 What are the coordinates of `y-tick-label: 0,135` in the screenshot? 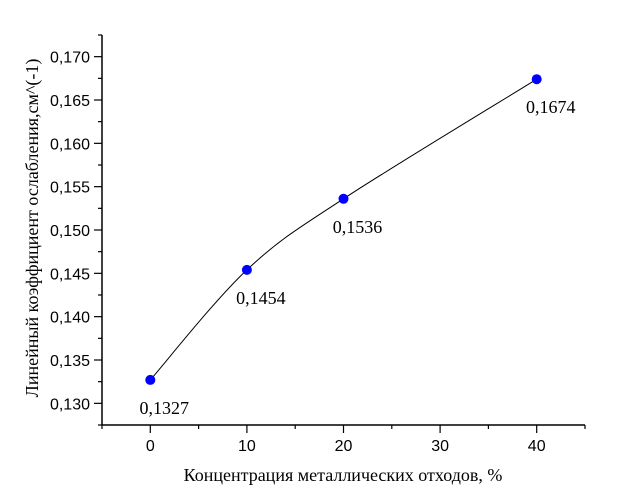 It's located at (70, 361).